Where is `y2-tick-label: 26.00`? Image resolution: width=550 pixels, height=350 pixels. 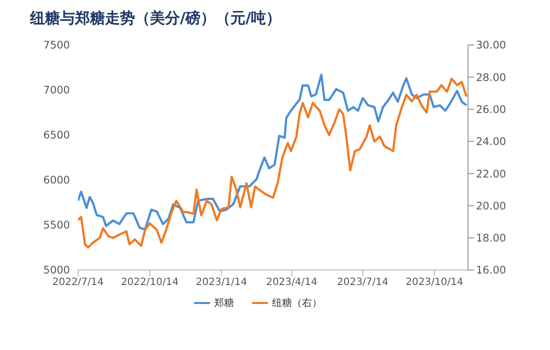
y2-tick-label: 26.00 is located at coordinates (491, 110).